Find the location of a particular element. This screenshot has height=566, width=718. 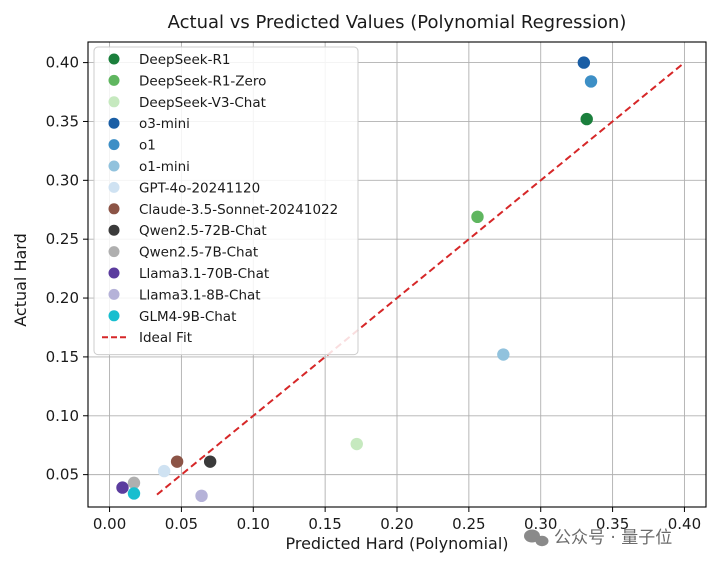

x-tick-label: 0.00 is located at coordinates (109, 524).